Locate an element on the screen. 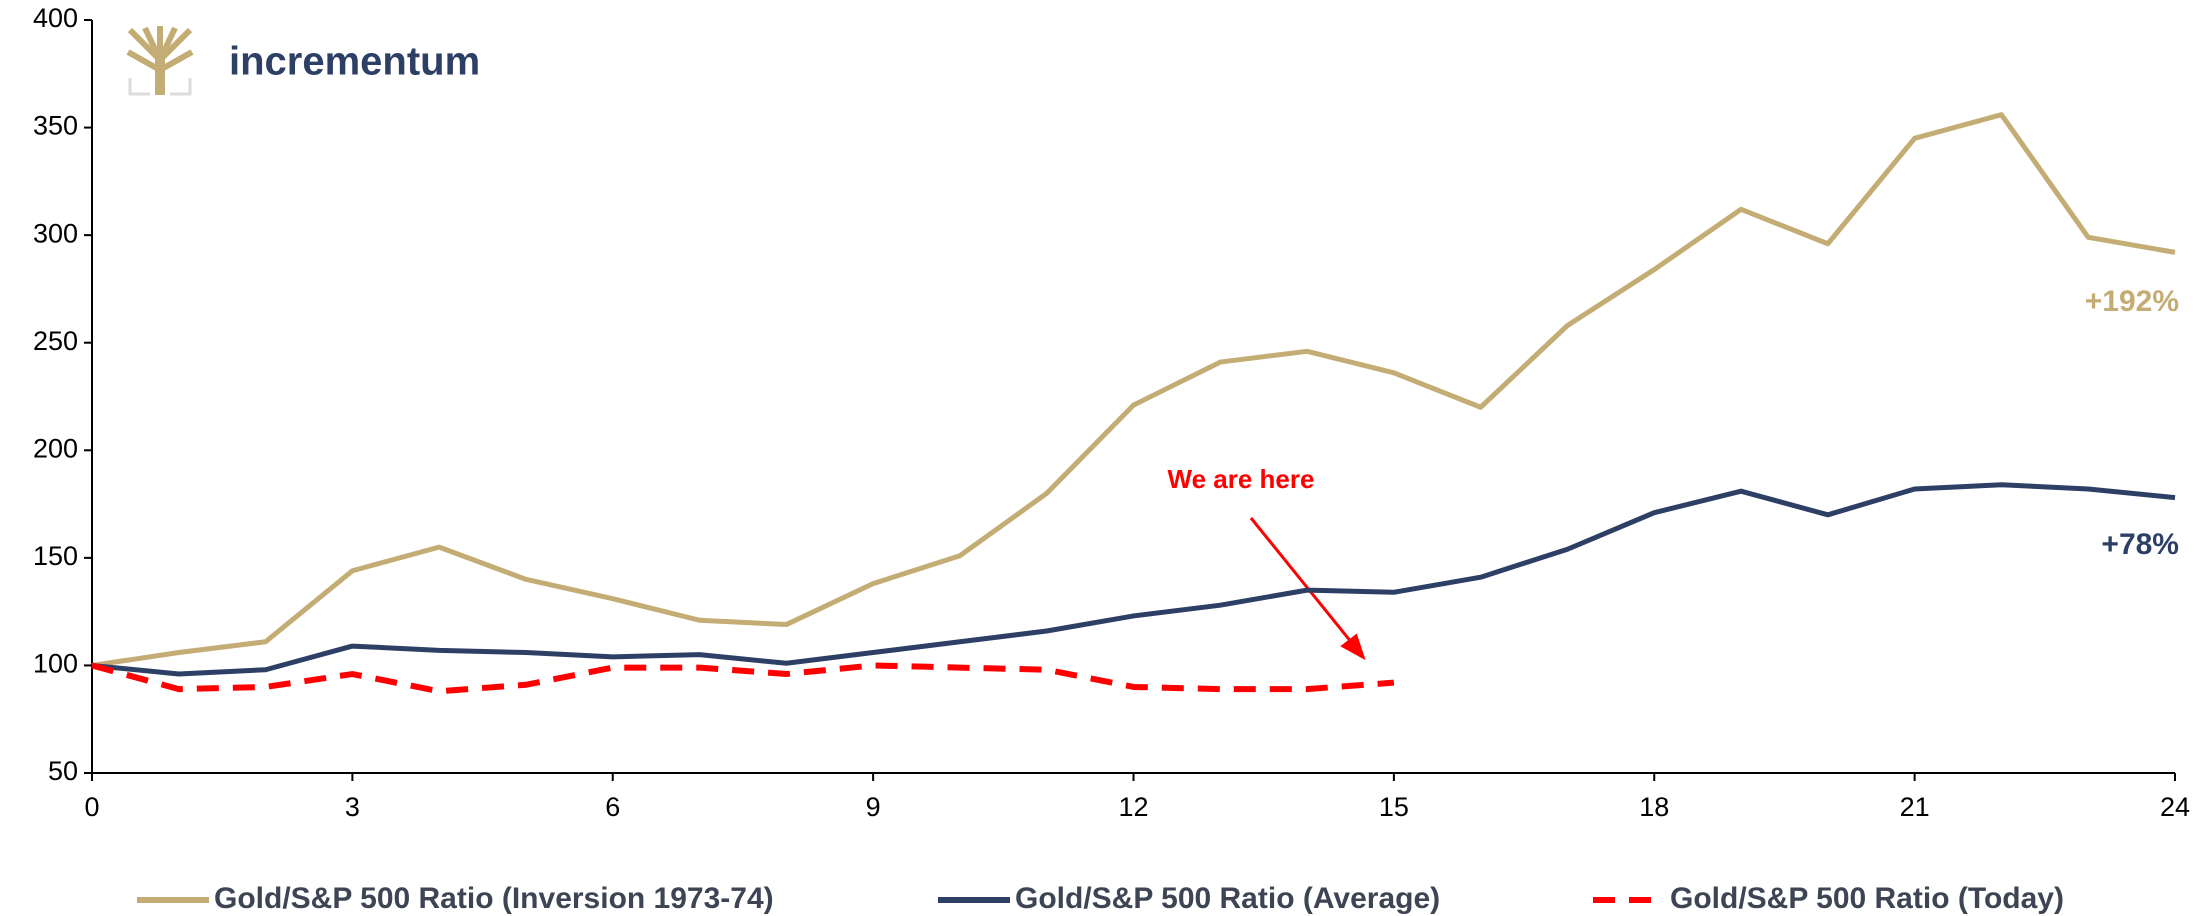 The width and height of the screenshot is (2208, 916). x-tick-label: 3 is located at coordinates (352, 807).